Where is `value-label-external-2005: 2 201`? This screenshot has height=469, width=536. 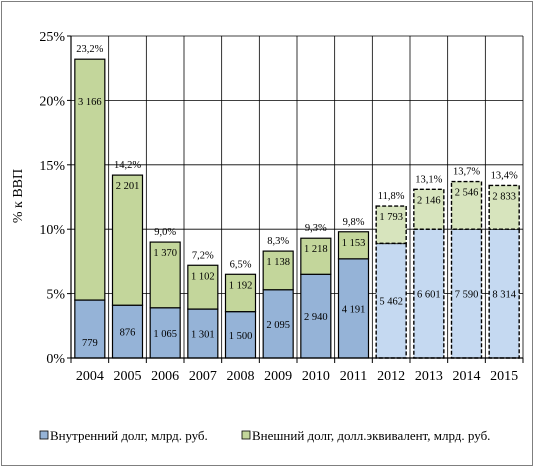
value-label-external-2005: 2 201 is located at coordinates (128, 186).